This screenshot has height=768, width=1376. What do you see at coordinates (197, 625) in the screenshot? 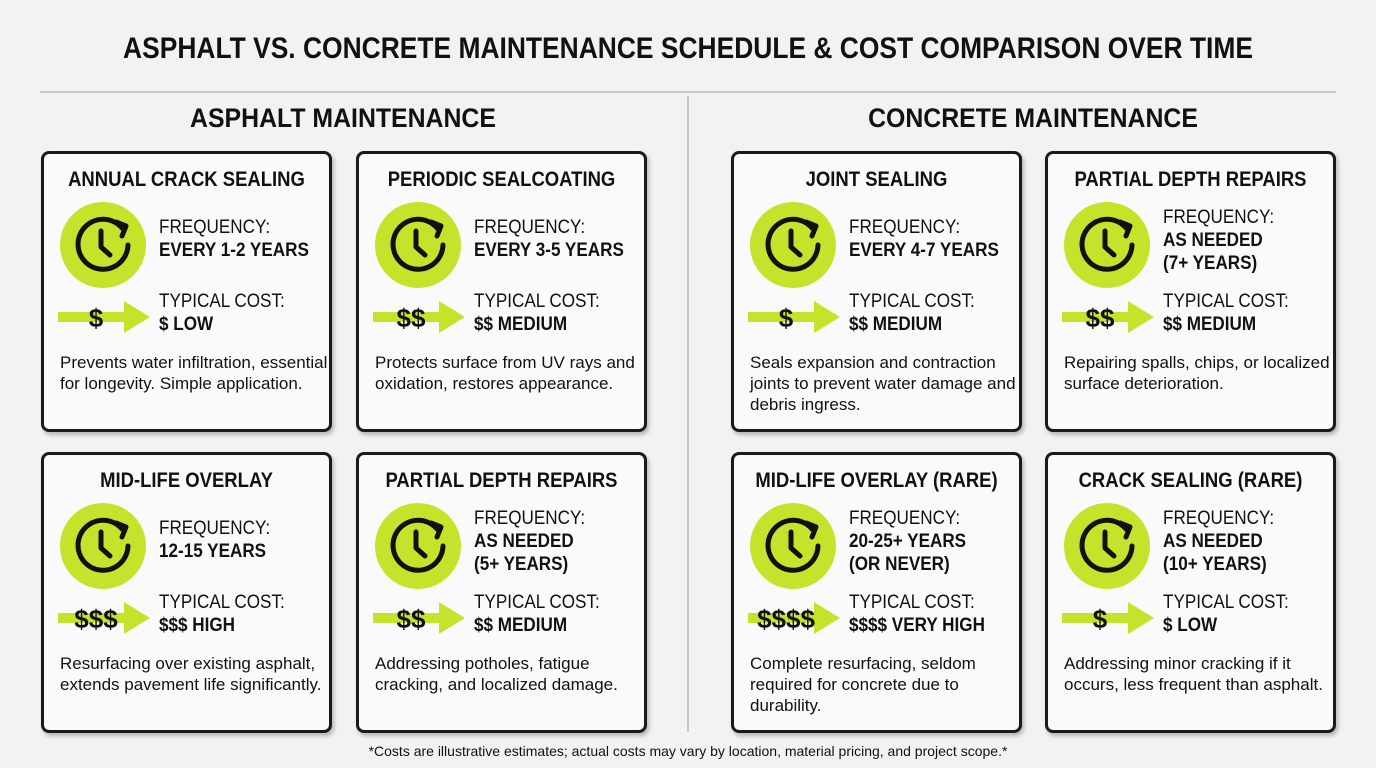
I see `cost-value: $$$ HIGH` at bounding box center [197, 625].